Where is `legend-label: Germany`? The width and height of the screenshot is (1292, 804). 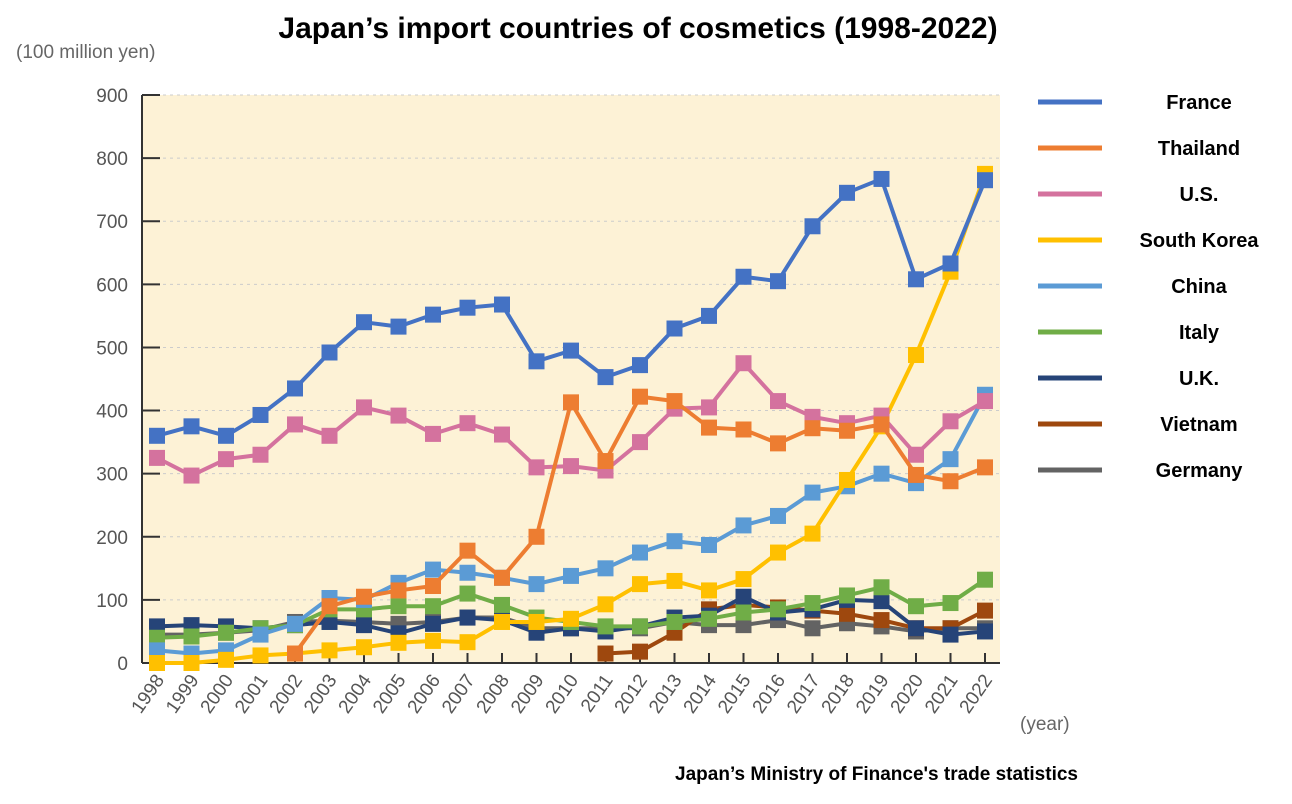 legend-label: Germany is located at coordinates (1200, 471).